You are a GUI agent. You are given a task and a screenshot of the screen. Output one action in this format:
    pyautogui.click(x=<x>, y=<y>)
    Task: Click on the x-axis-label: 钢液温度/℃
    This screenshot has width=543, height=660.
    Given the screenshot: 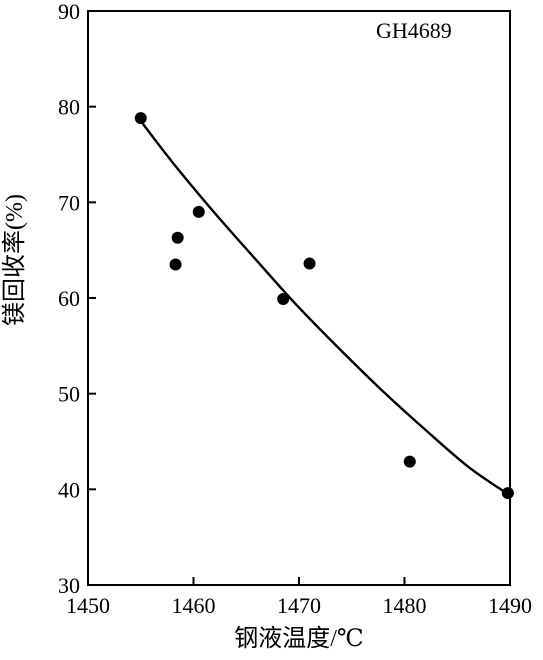 What is the action you would take?
    pyautogui.click(x=299, y=638)
    